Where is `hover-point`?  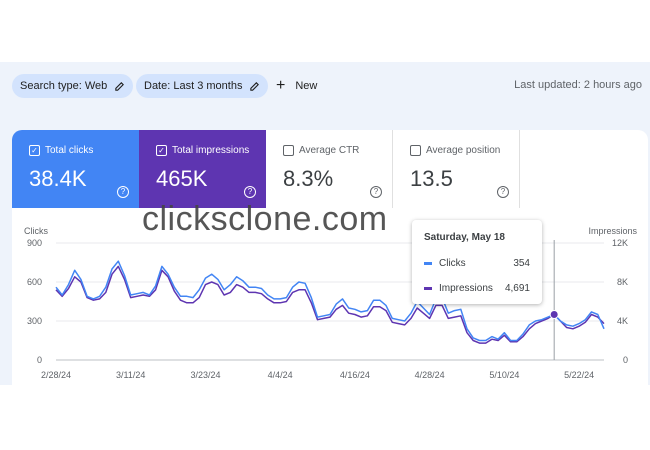 hover-point is located at coordinates (554, 314).